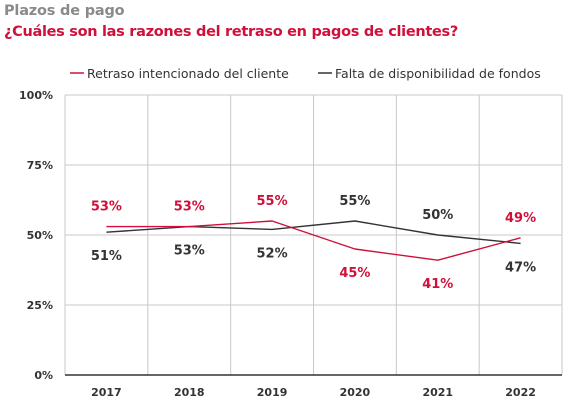 The height and width of the screenshot is (410, 574). Describe the element at coordinates (188, 73) in the screenshot. I see `legend-label-1: Retraso intencionado del cliente` at that location.